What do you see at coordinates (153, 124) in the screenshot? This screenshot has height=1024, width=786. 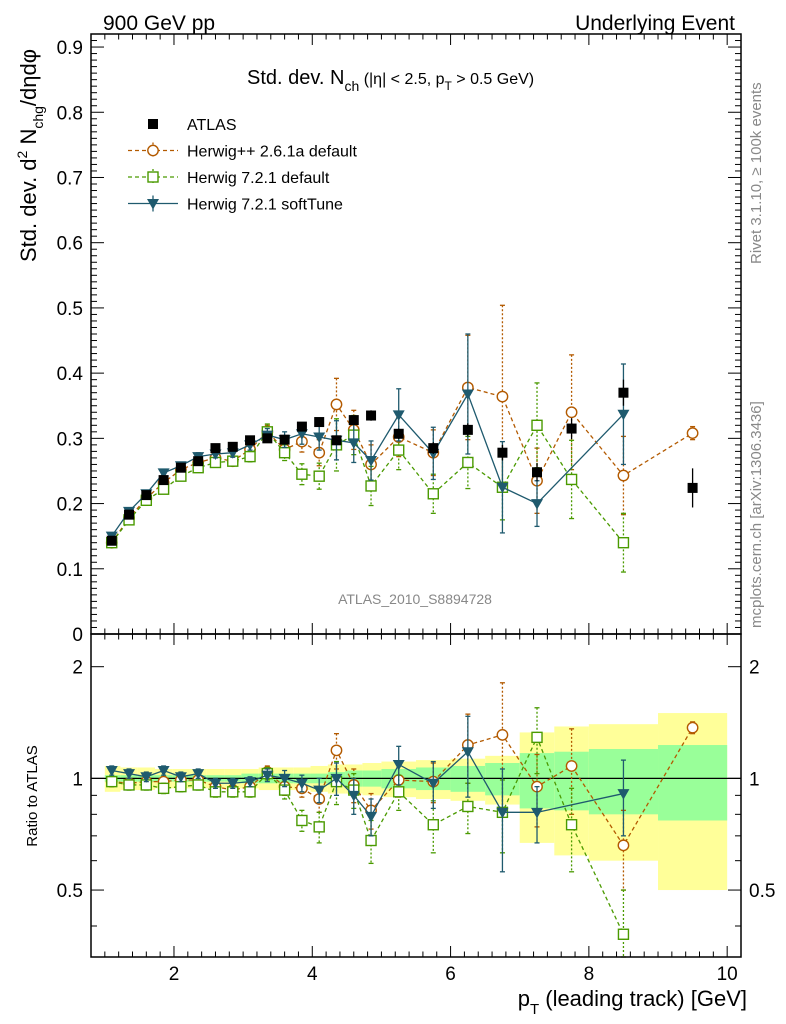 I see `legend-marker-atlas` at bounding box center [153, 124].